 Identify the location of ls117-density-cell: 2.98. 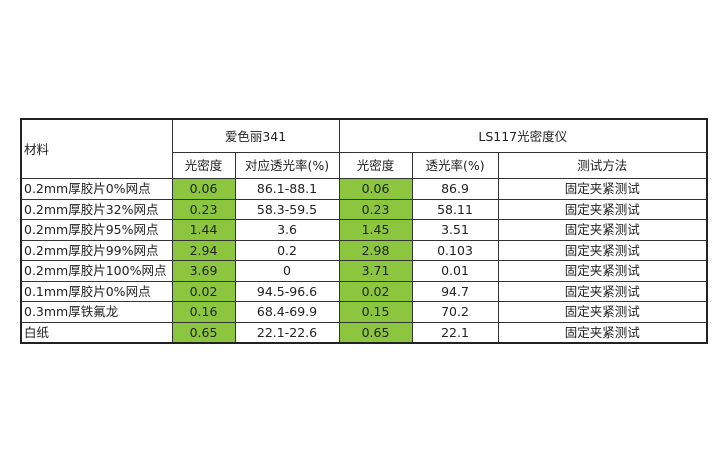
(375, 250).